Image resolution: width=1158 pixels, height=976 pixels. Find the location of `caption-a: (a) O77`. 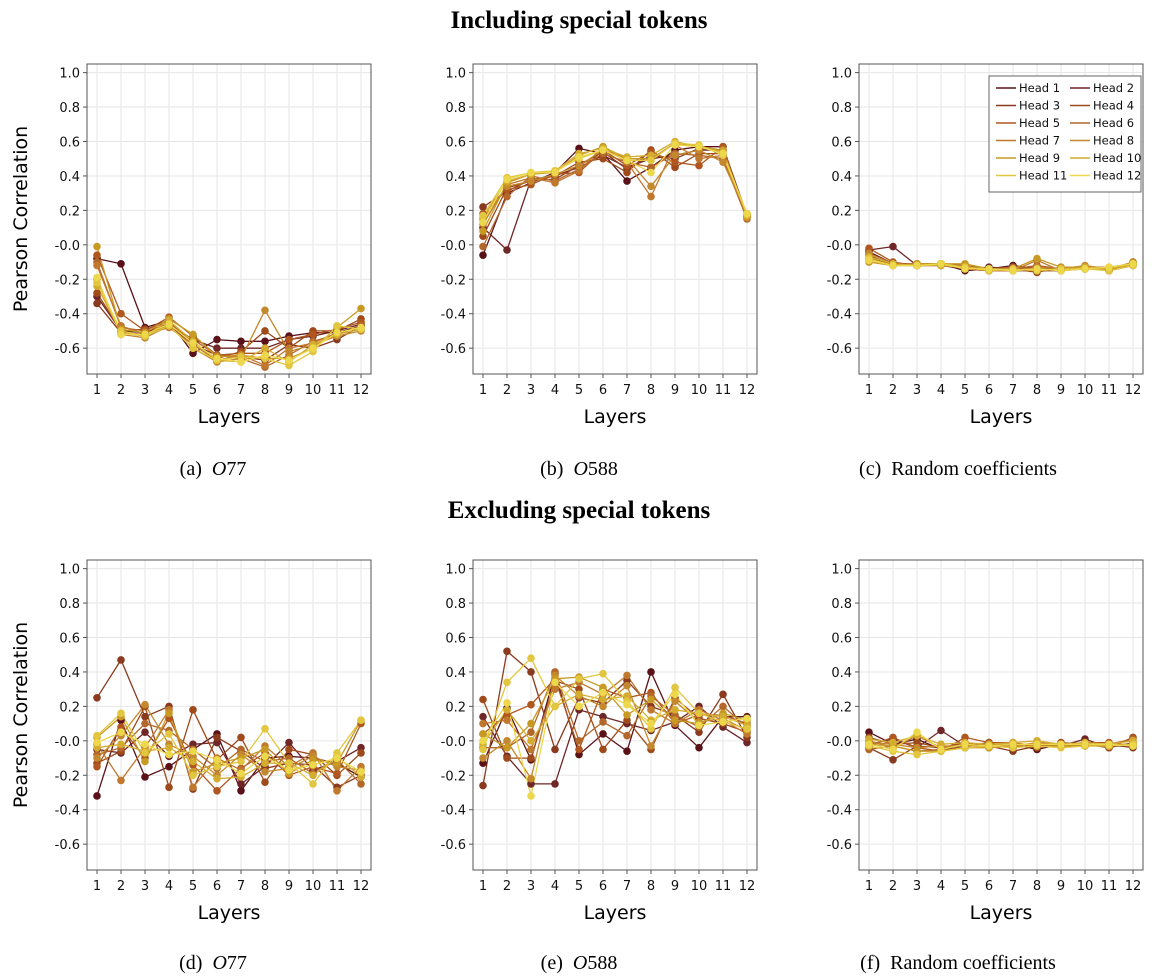

caption-a: (a) O77 is located at coordinates (213, 469).